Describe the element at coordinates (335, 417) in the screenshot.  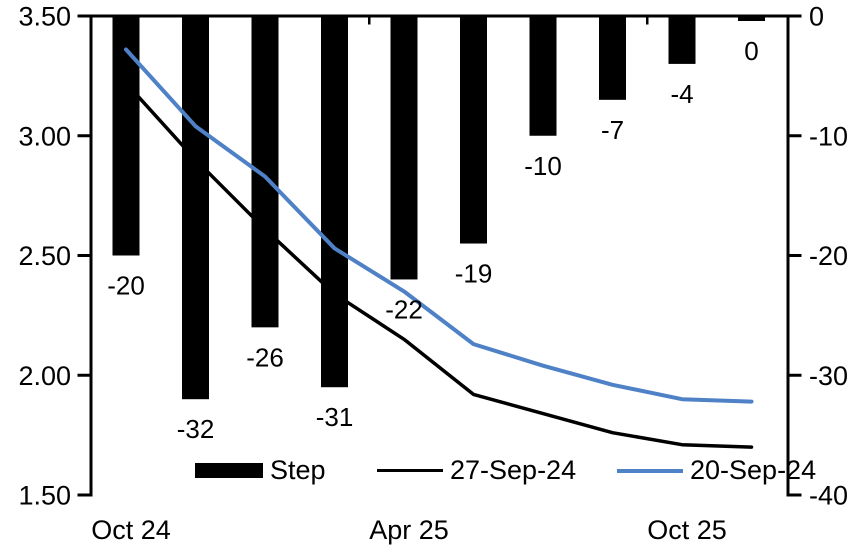
I see `bar-data-label: -31` at that location.